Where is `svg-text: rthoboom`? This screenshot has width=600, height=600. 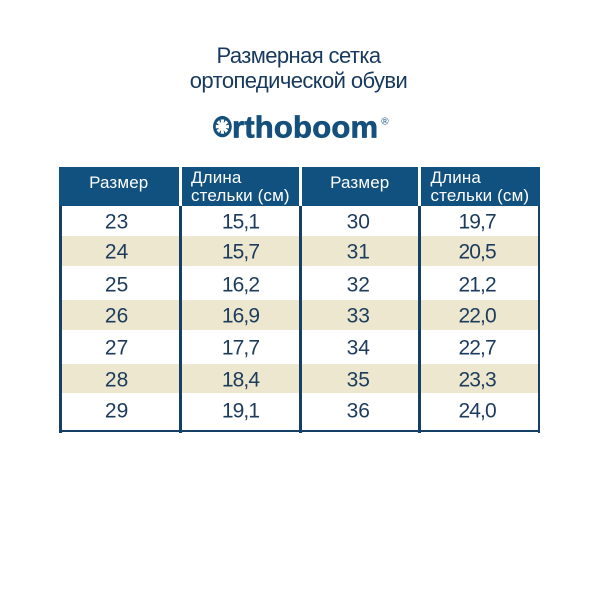 svg-text: rthoboom is located at coordinates (305, 127).